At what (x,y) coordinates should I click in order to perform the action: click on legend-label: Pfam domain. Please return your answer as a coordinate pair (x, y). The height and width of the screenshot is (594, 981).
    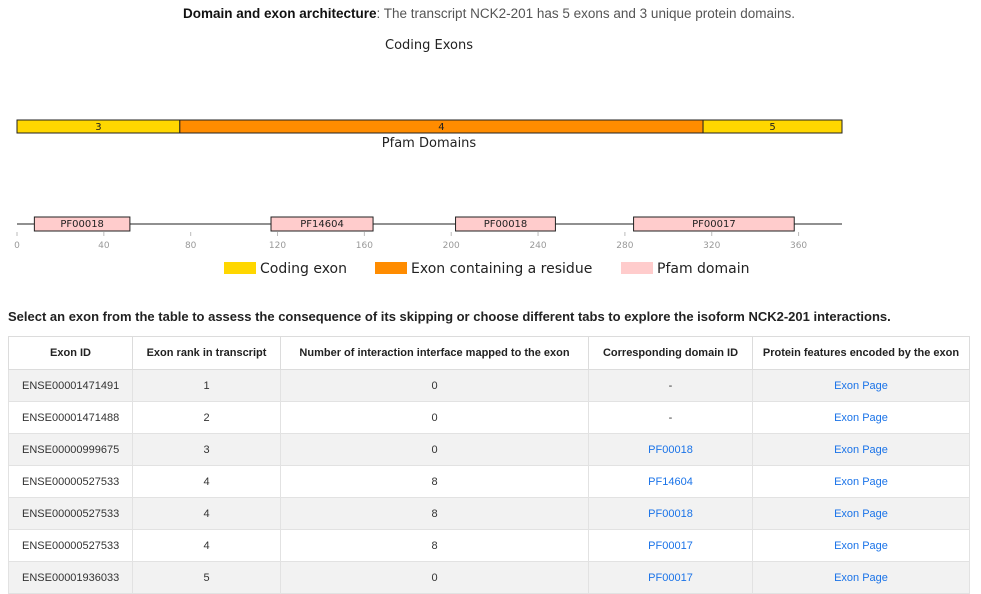
    Looking at the image, I should click on (703, 269).